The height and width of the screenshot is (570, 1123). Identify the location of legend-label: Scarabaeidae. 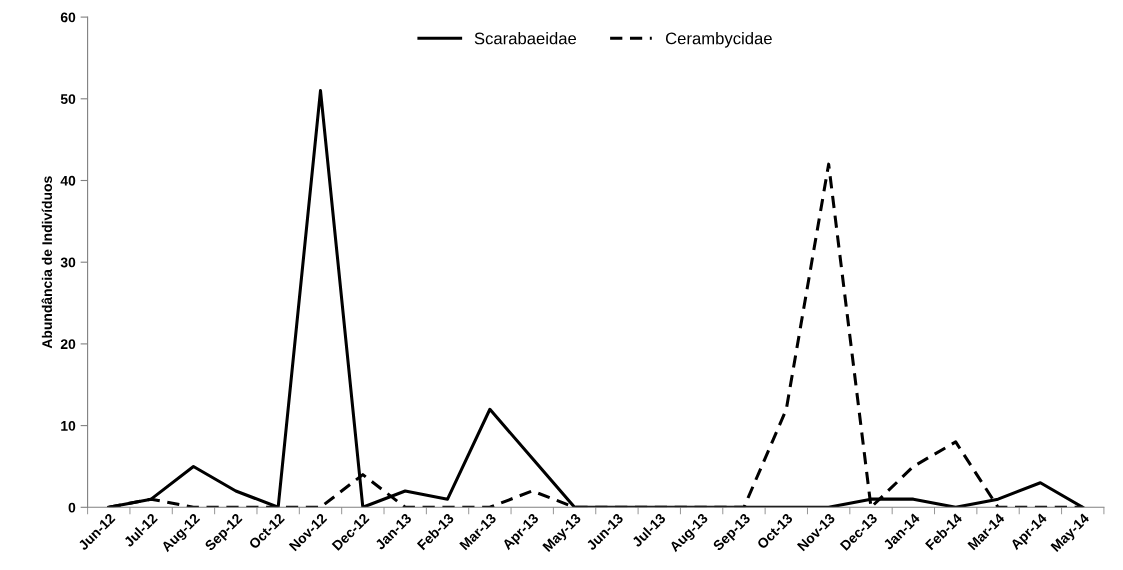
(525, 38).